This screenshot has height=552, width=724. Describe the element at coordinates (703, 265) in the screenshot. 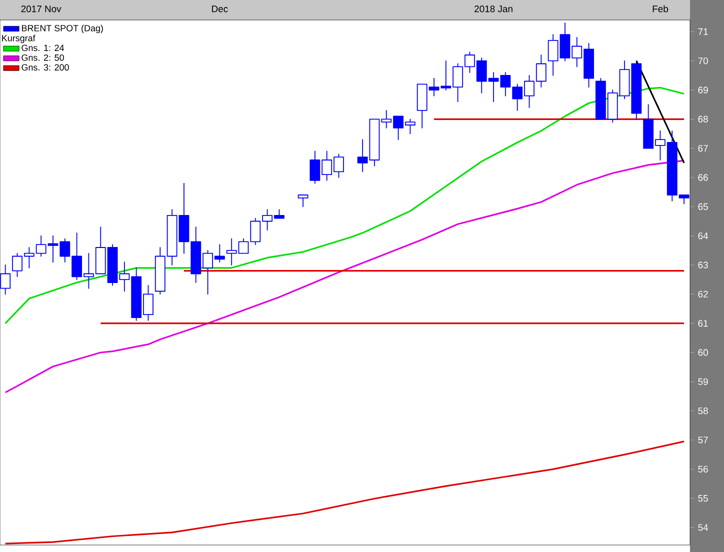

I see `y-tick-label: 63` at that location.